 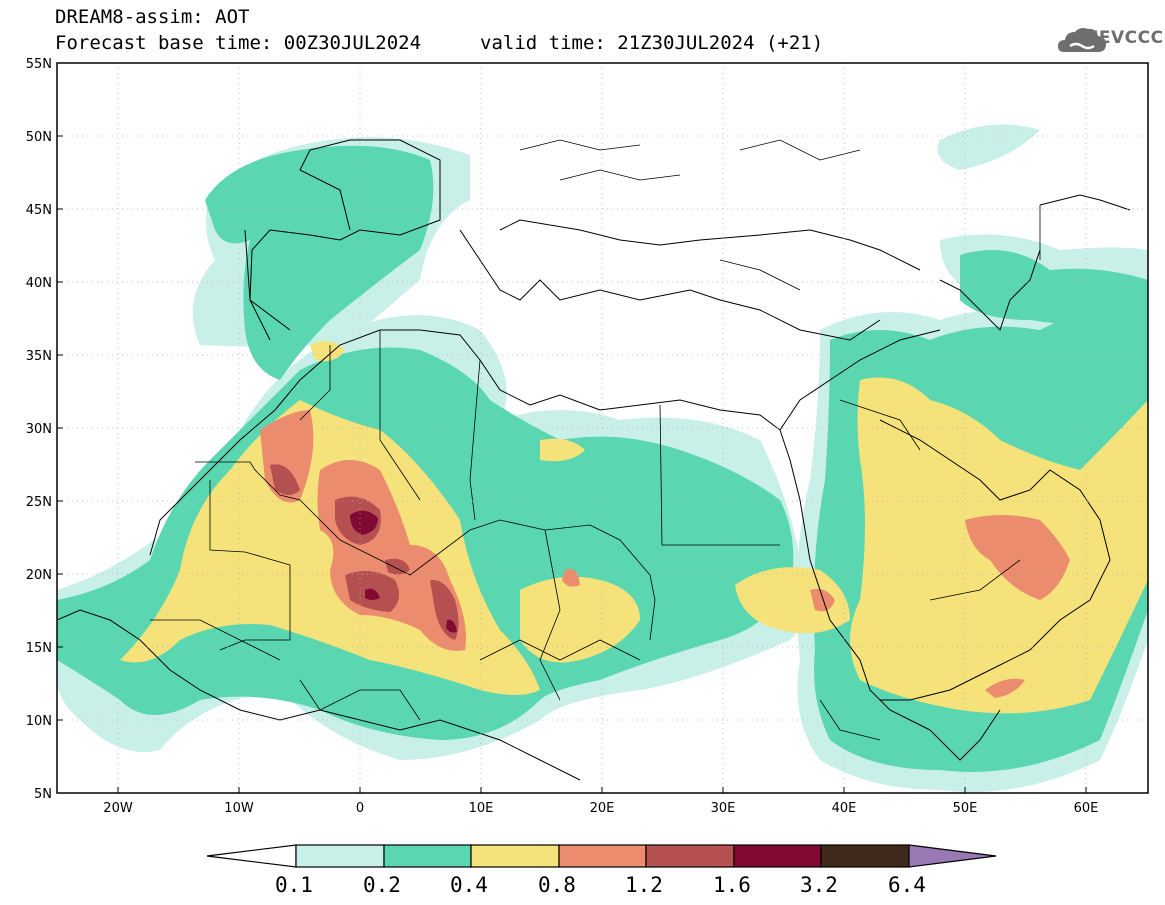 What do you see at coordinates (1119, 38) in the screenshot?
I see `logo-text: SEEVCCC` at bounding box center [1119, 38].